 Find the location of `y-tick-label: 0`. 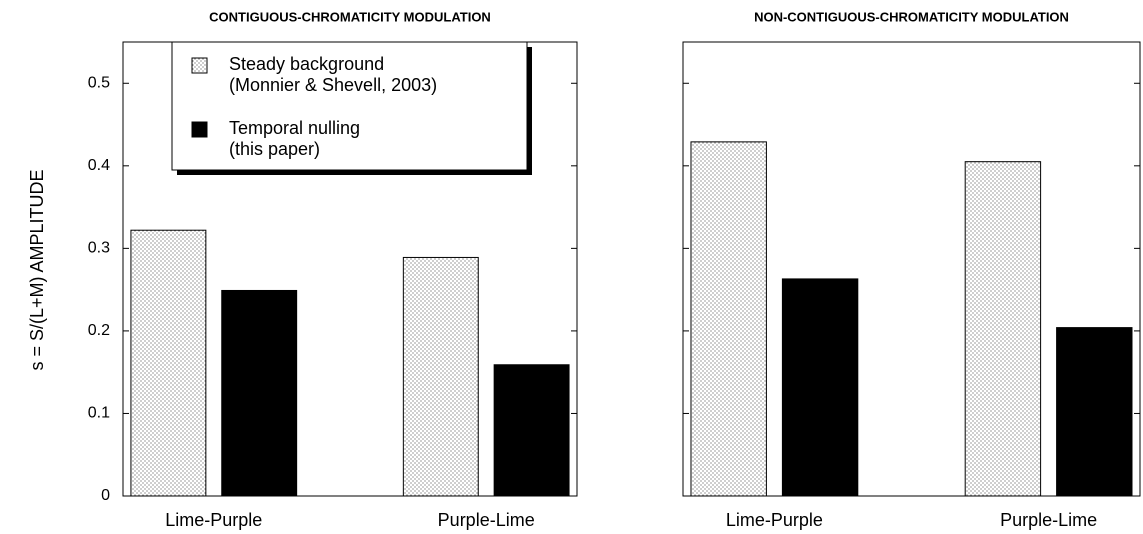

y-tick-label: 0 is located at coordinates (105, 495).